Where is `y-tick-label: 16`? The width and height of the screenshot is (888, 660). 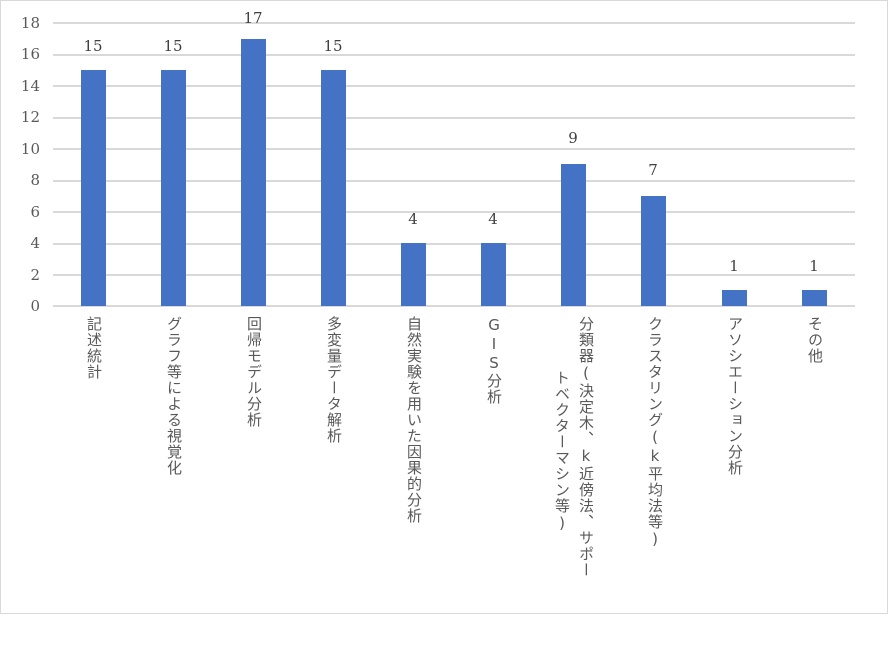
y-tick-label: 16 is located at coordinates (30, 54).